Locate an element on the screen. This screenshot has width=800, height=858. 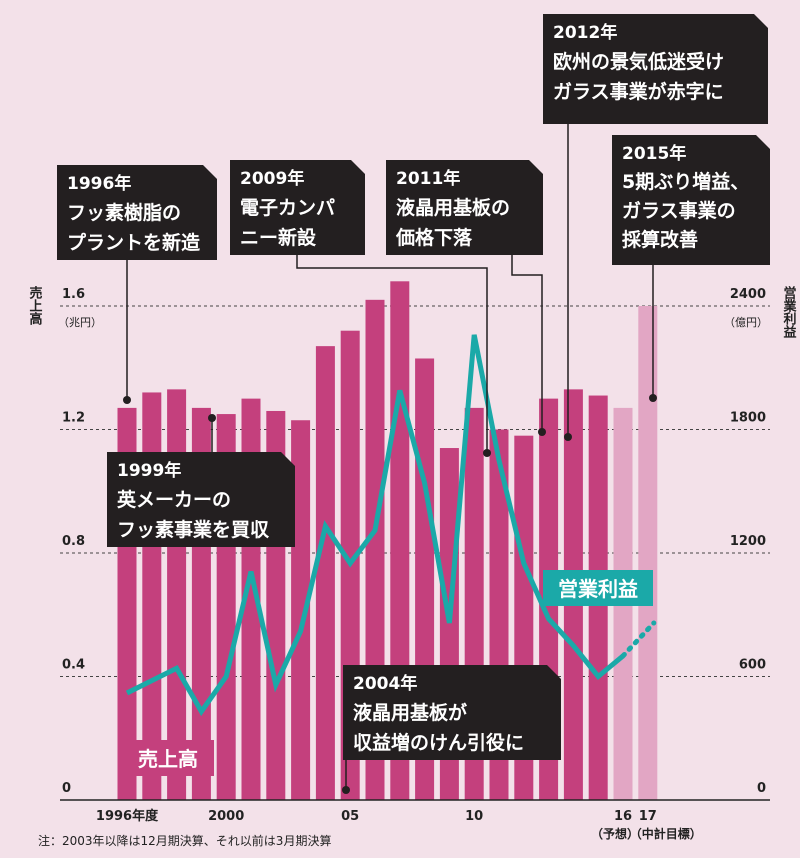
left-tick-label: 1.2 is located at coordinates (73, 418).